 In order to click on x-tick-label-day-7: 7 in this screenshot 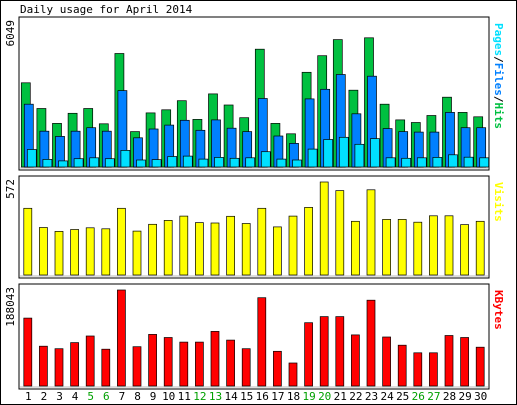, I will do `click(122, 396)`.